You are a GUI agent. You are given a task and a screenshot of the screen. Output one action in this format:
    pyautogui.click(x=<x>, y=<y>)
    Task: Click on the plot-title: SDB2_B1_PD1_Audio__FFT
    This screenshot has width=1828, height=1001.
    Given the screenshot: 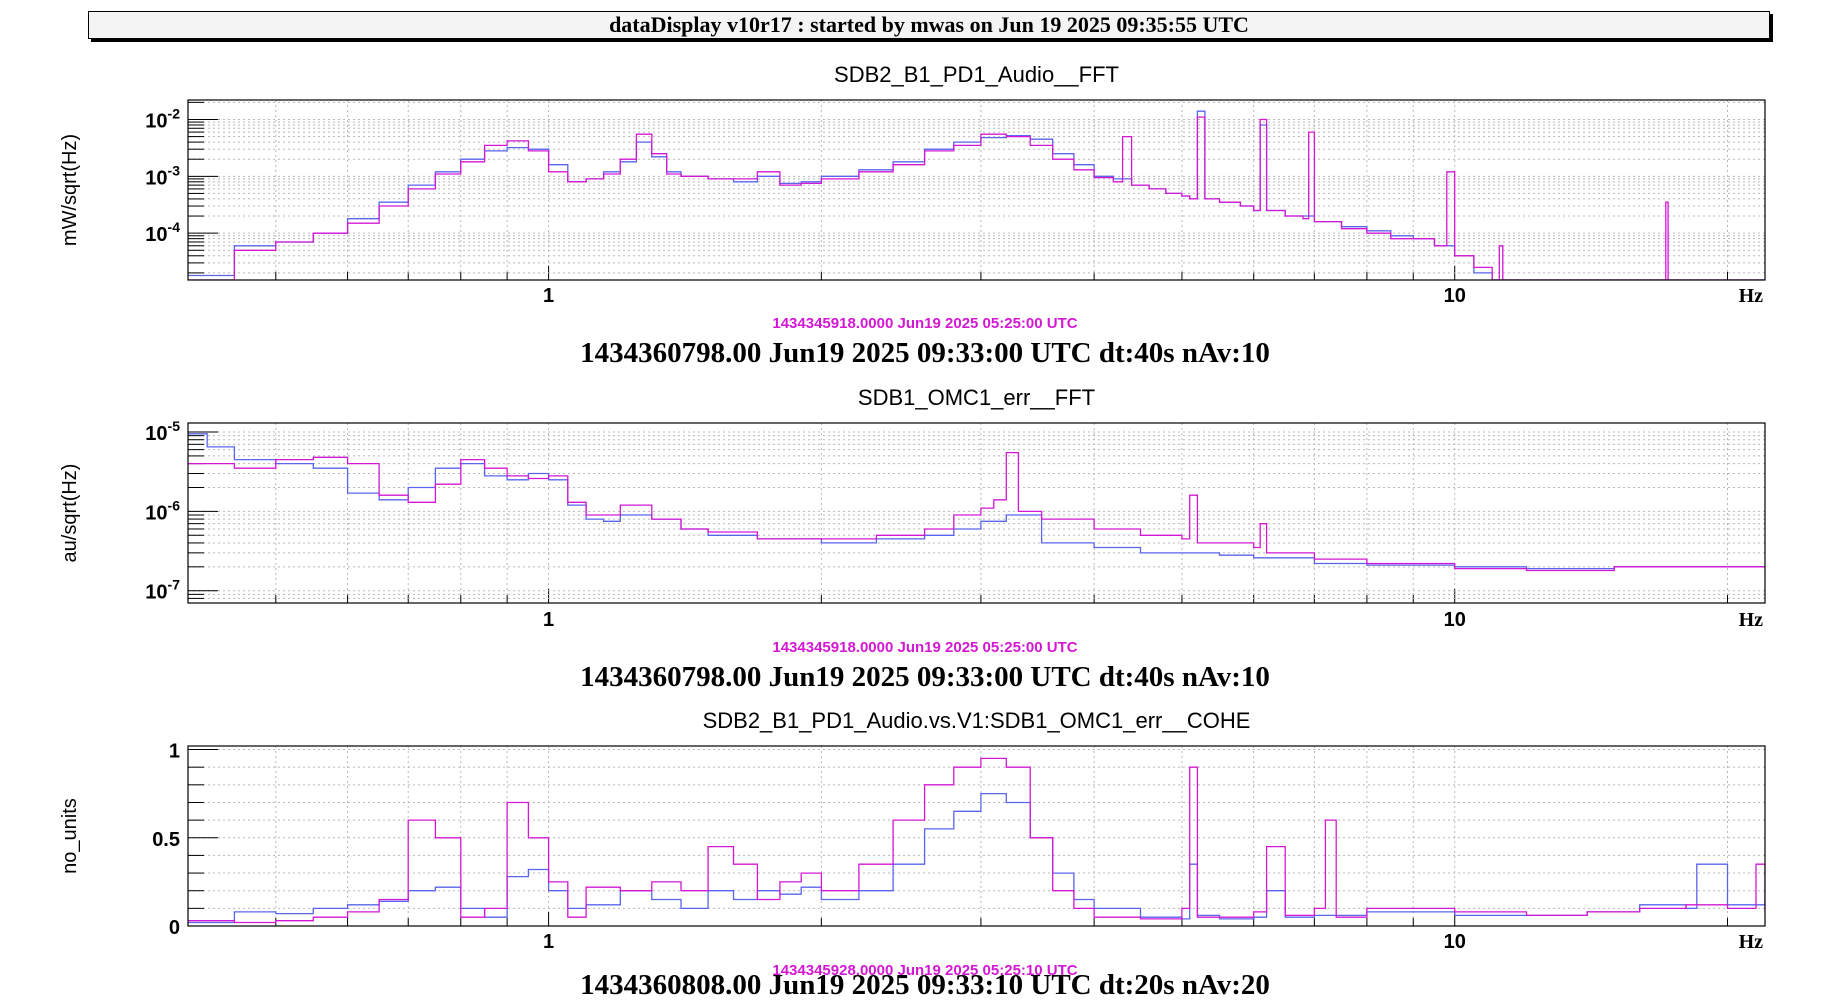 What is the action you would take?
    pyautogui.click(x=976, y=74)
    